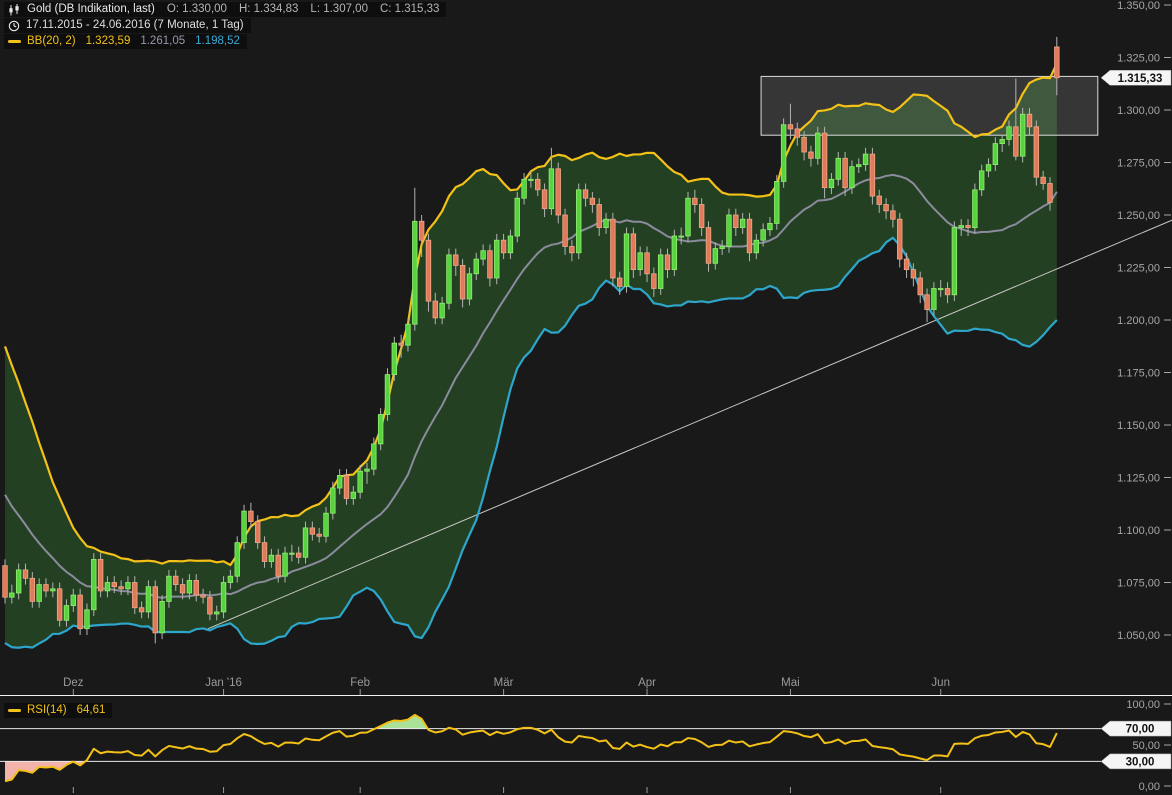 The image size is (1172, 795). What do you see at coordinates (647, 683) in the screenshot?
I see `svg-text: Apr` at bounding box center [647, 683].